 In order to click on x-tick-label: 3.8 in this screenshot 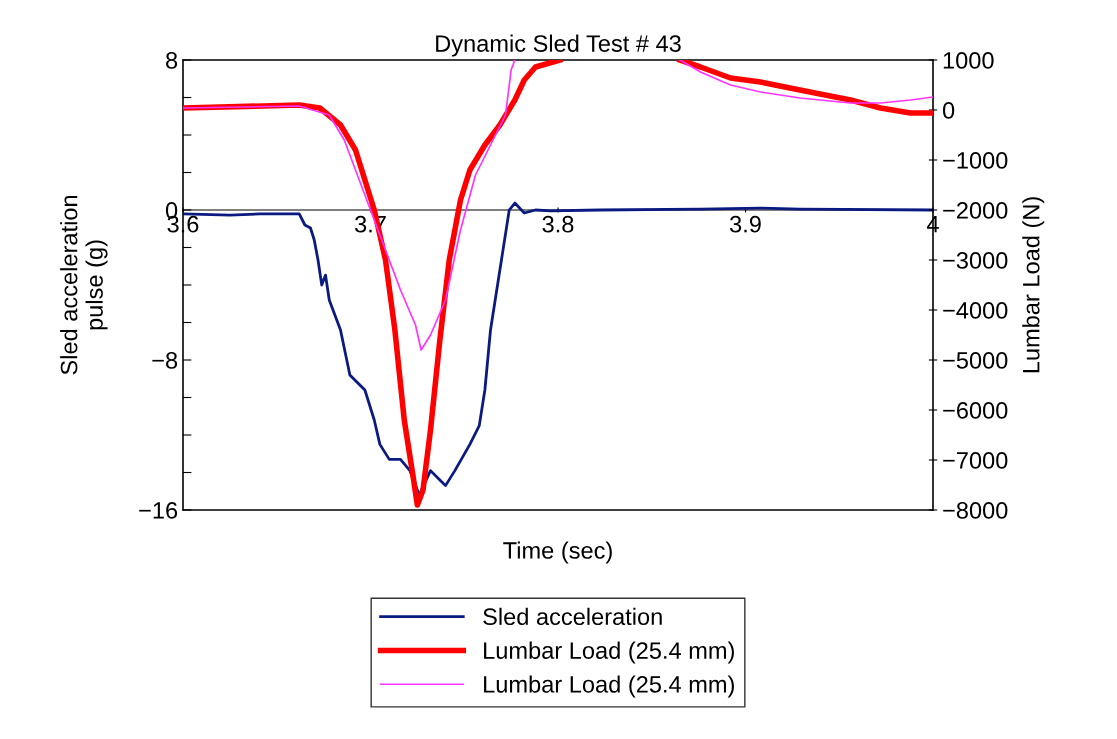, I will do `click(558, 224)`.